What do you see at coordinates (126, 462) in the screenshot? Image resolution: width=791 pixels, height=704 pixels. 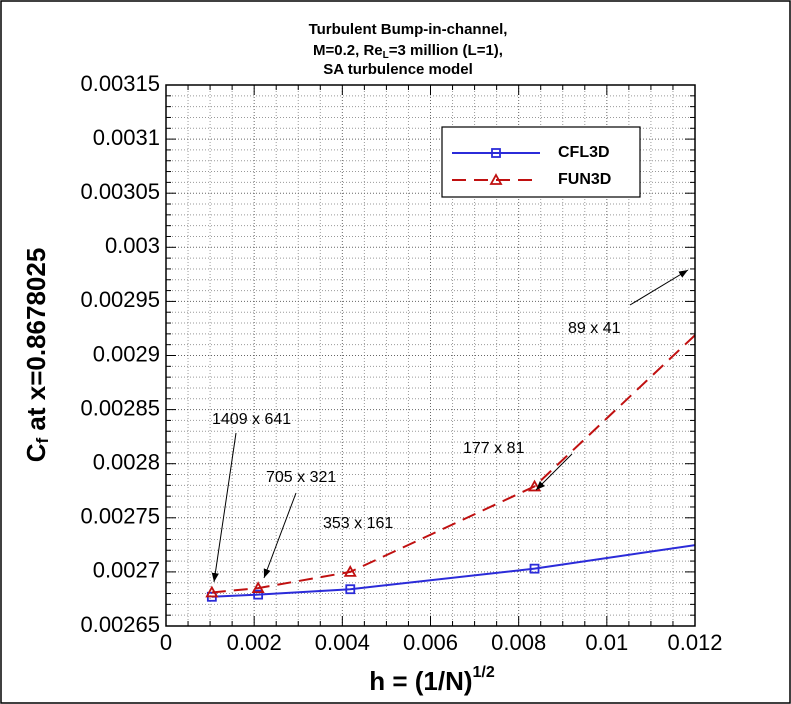 I see `y-tick-label: 0.0028` at bounding box center [126, 462].